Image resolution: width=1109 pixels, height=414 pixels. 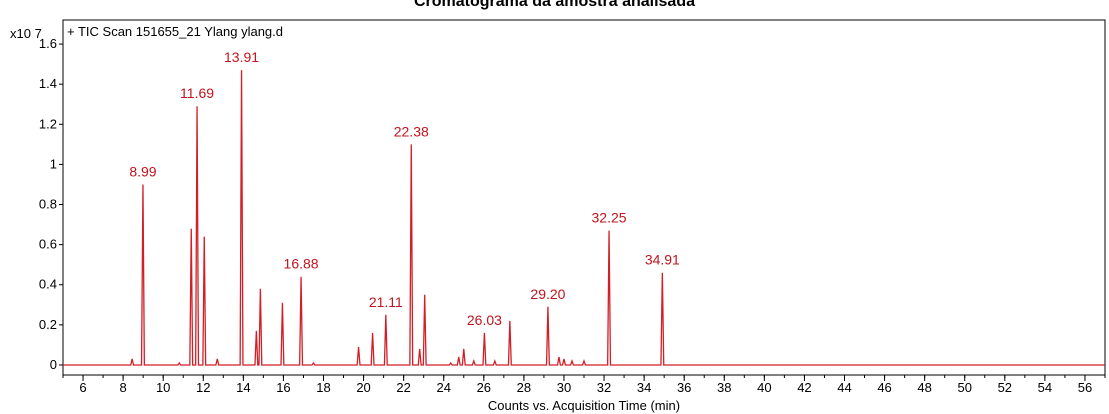 I want to click on x-tick-label: 20, so click(x=363, y=387).